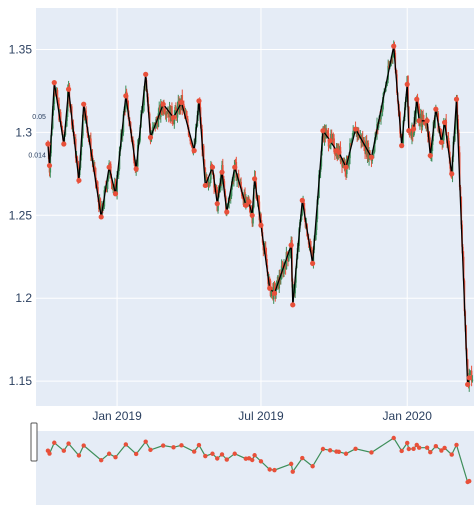 This screenshot has width=474, height=514. Describe the element at coordinates (21, 381) in the screenshot. I see `y-tick-label: 1.15` at that location.